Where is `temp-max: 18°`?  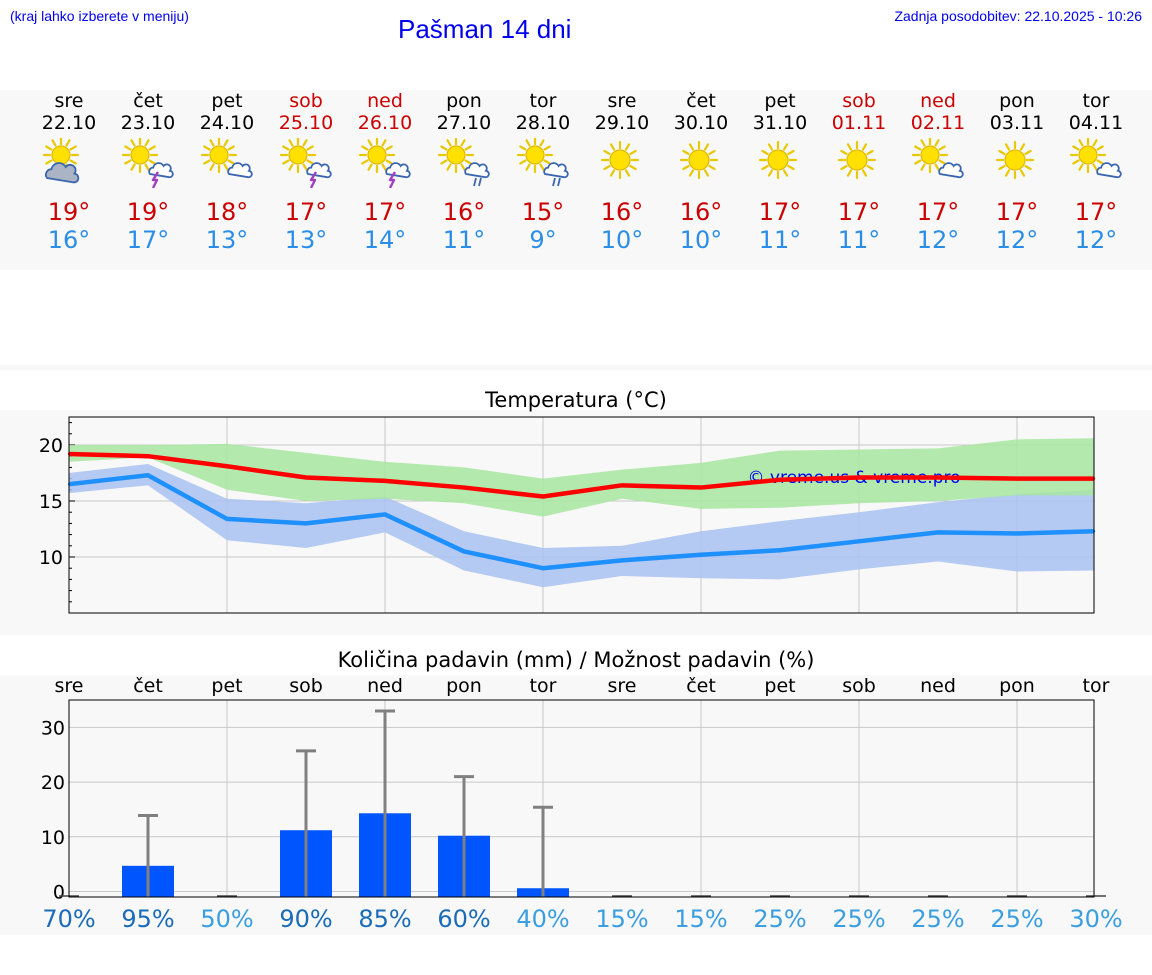
temp-max: 18° is located at coordinates (227, 212).